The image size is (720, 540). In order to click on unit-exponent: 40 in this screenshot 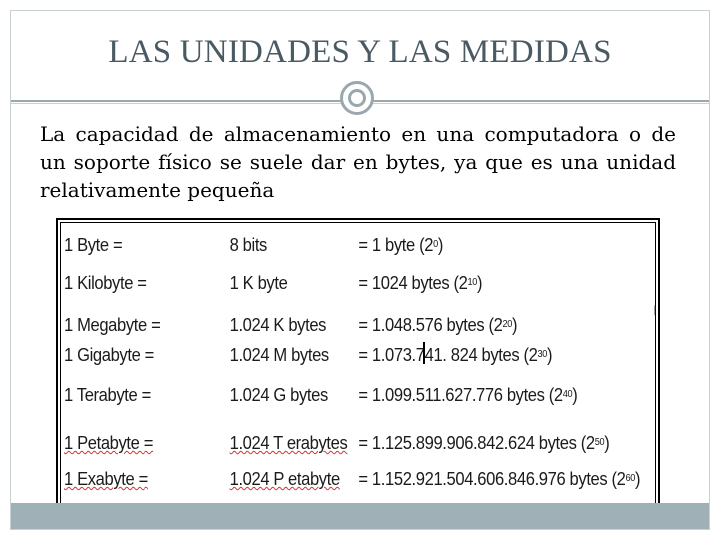, I will do `click(567, 394)`.